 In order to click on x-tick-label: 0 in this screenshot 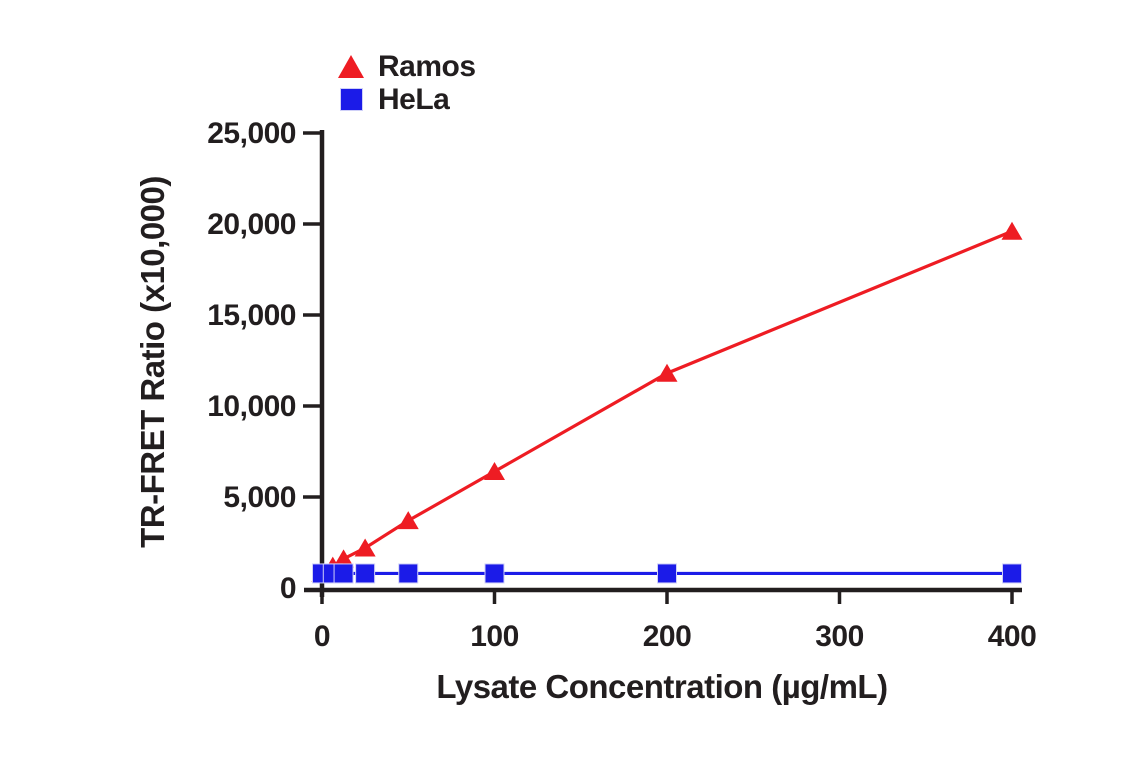, I will do `click(322, 636)`.